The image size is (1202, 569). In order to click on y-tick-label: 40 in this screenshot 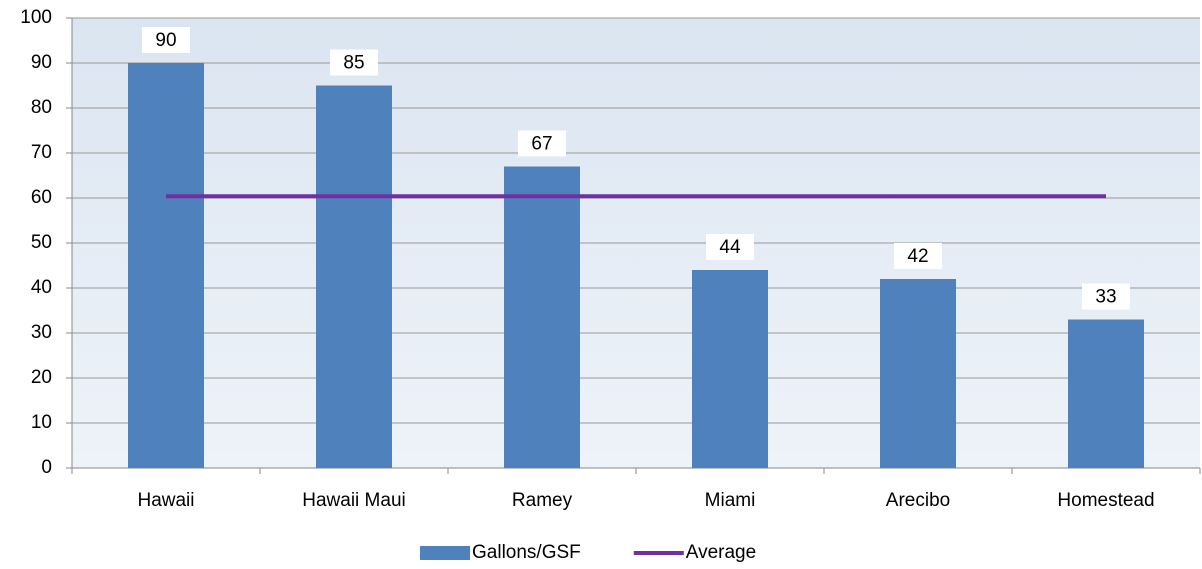, I will do `click(41, 287)`.